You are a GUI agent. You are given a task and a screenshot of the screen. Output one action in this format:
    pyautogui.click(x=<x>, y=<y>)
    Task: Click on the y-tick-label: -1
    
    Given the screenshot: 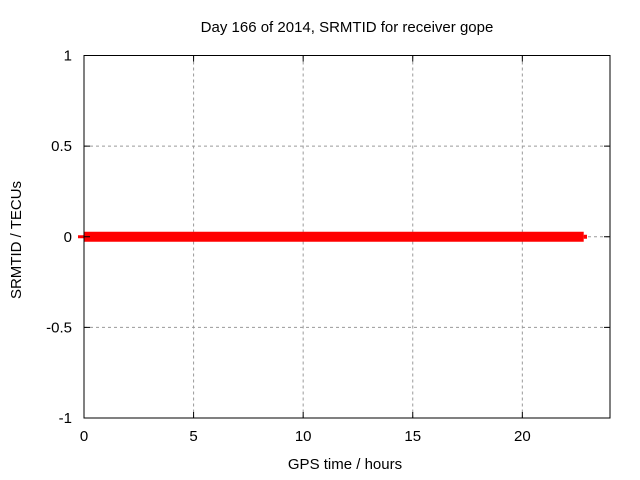 What is the action you would take?
    pyautogui.click(x=65, y=418)
    